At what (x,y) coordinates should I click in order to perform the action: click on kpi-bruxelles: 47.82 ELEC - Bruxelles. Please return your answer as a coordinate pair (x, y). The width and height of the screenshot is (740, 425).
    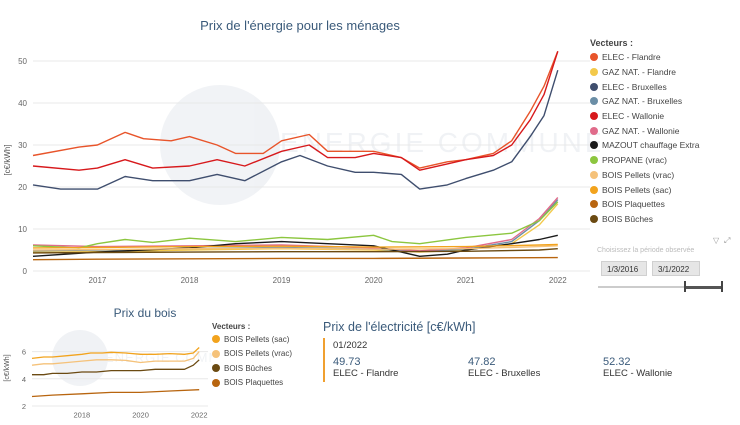
    Looking at the image, I should click on (504, 367).